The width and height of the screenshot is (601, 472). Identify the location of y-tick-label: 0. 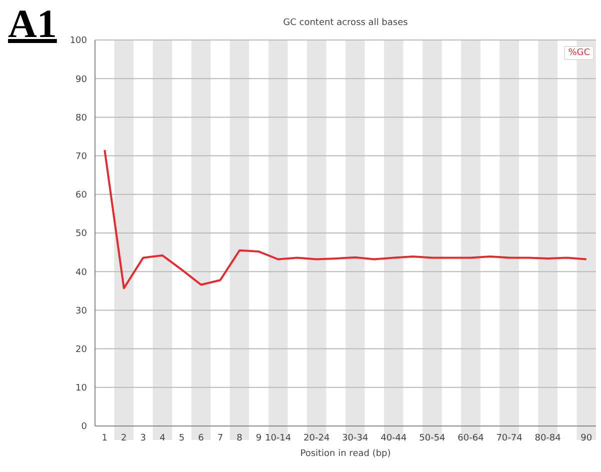
(84, 427).